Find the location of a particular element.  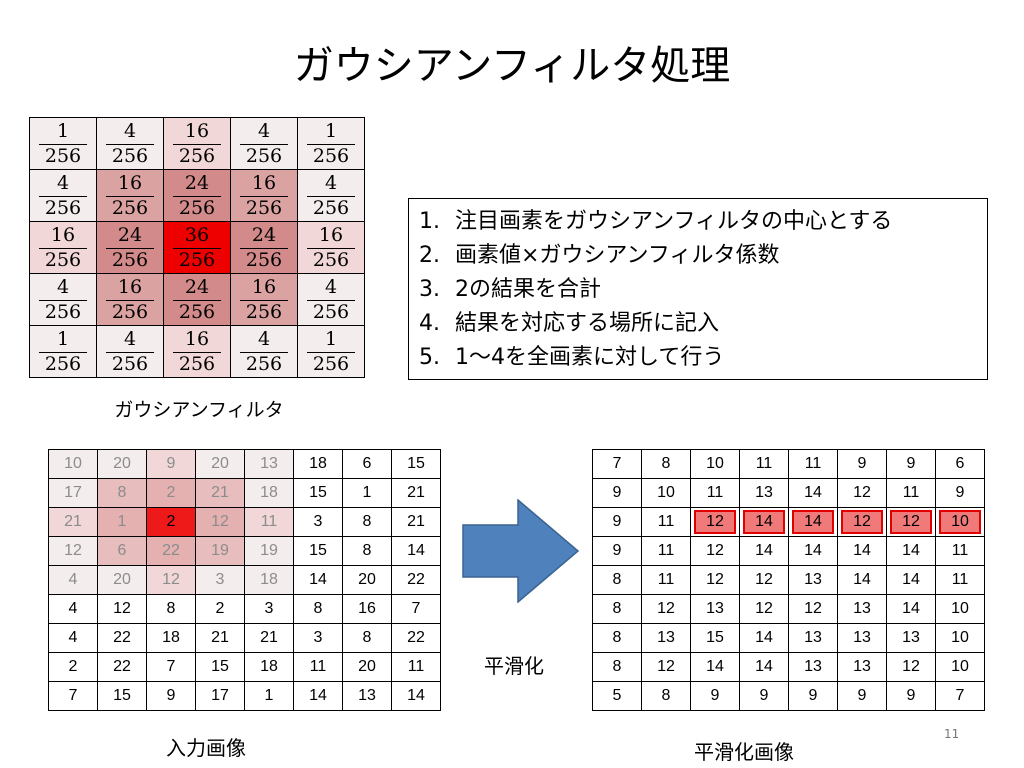

step-text: 1〜4を全画素に対して行う is located at coordinates (590, 357).